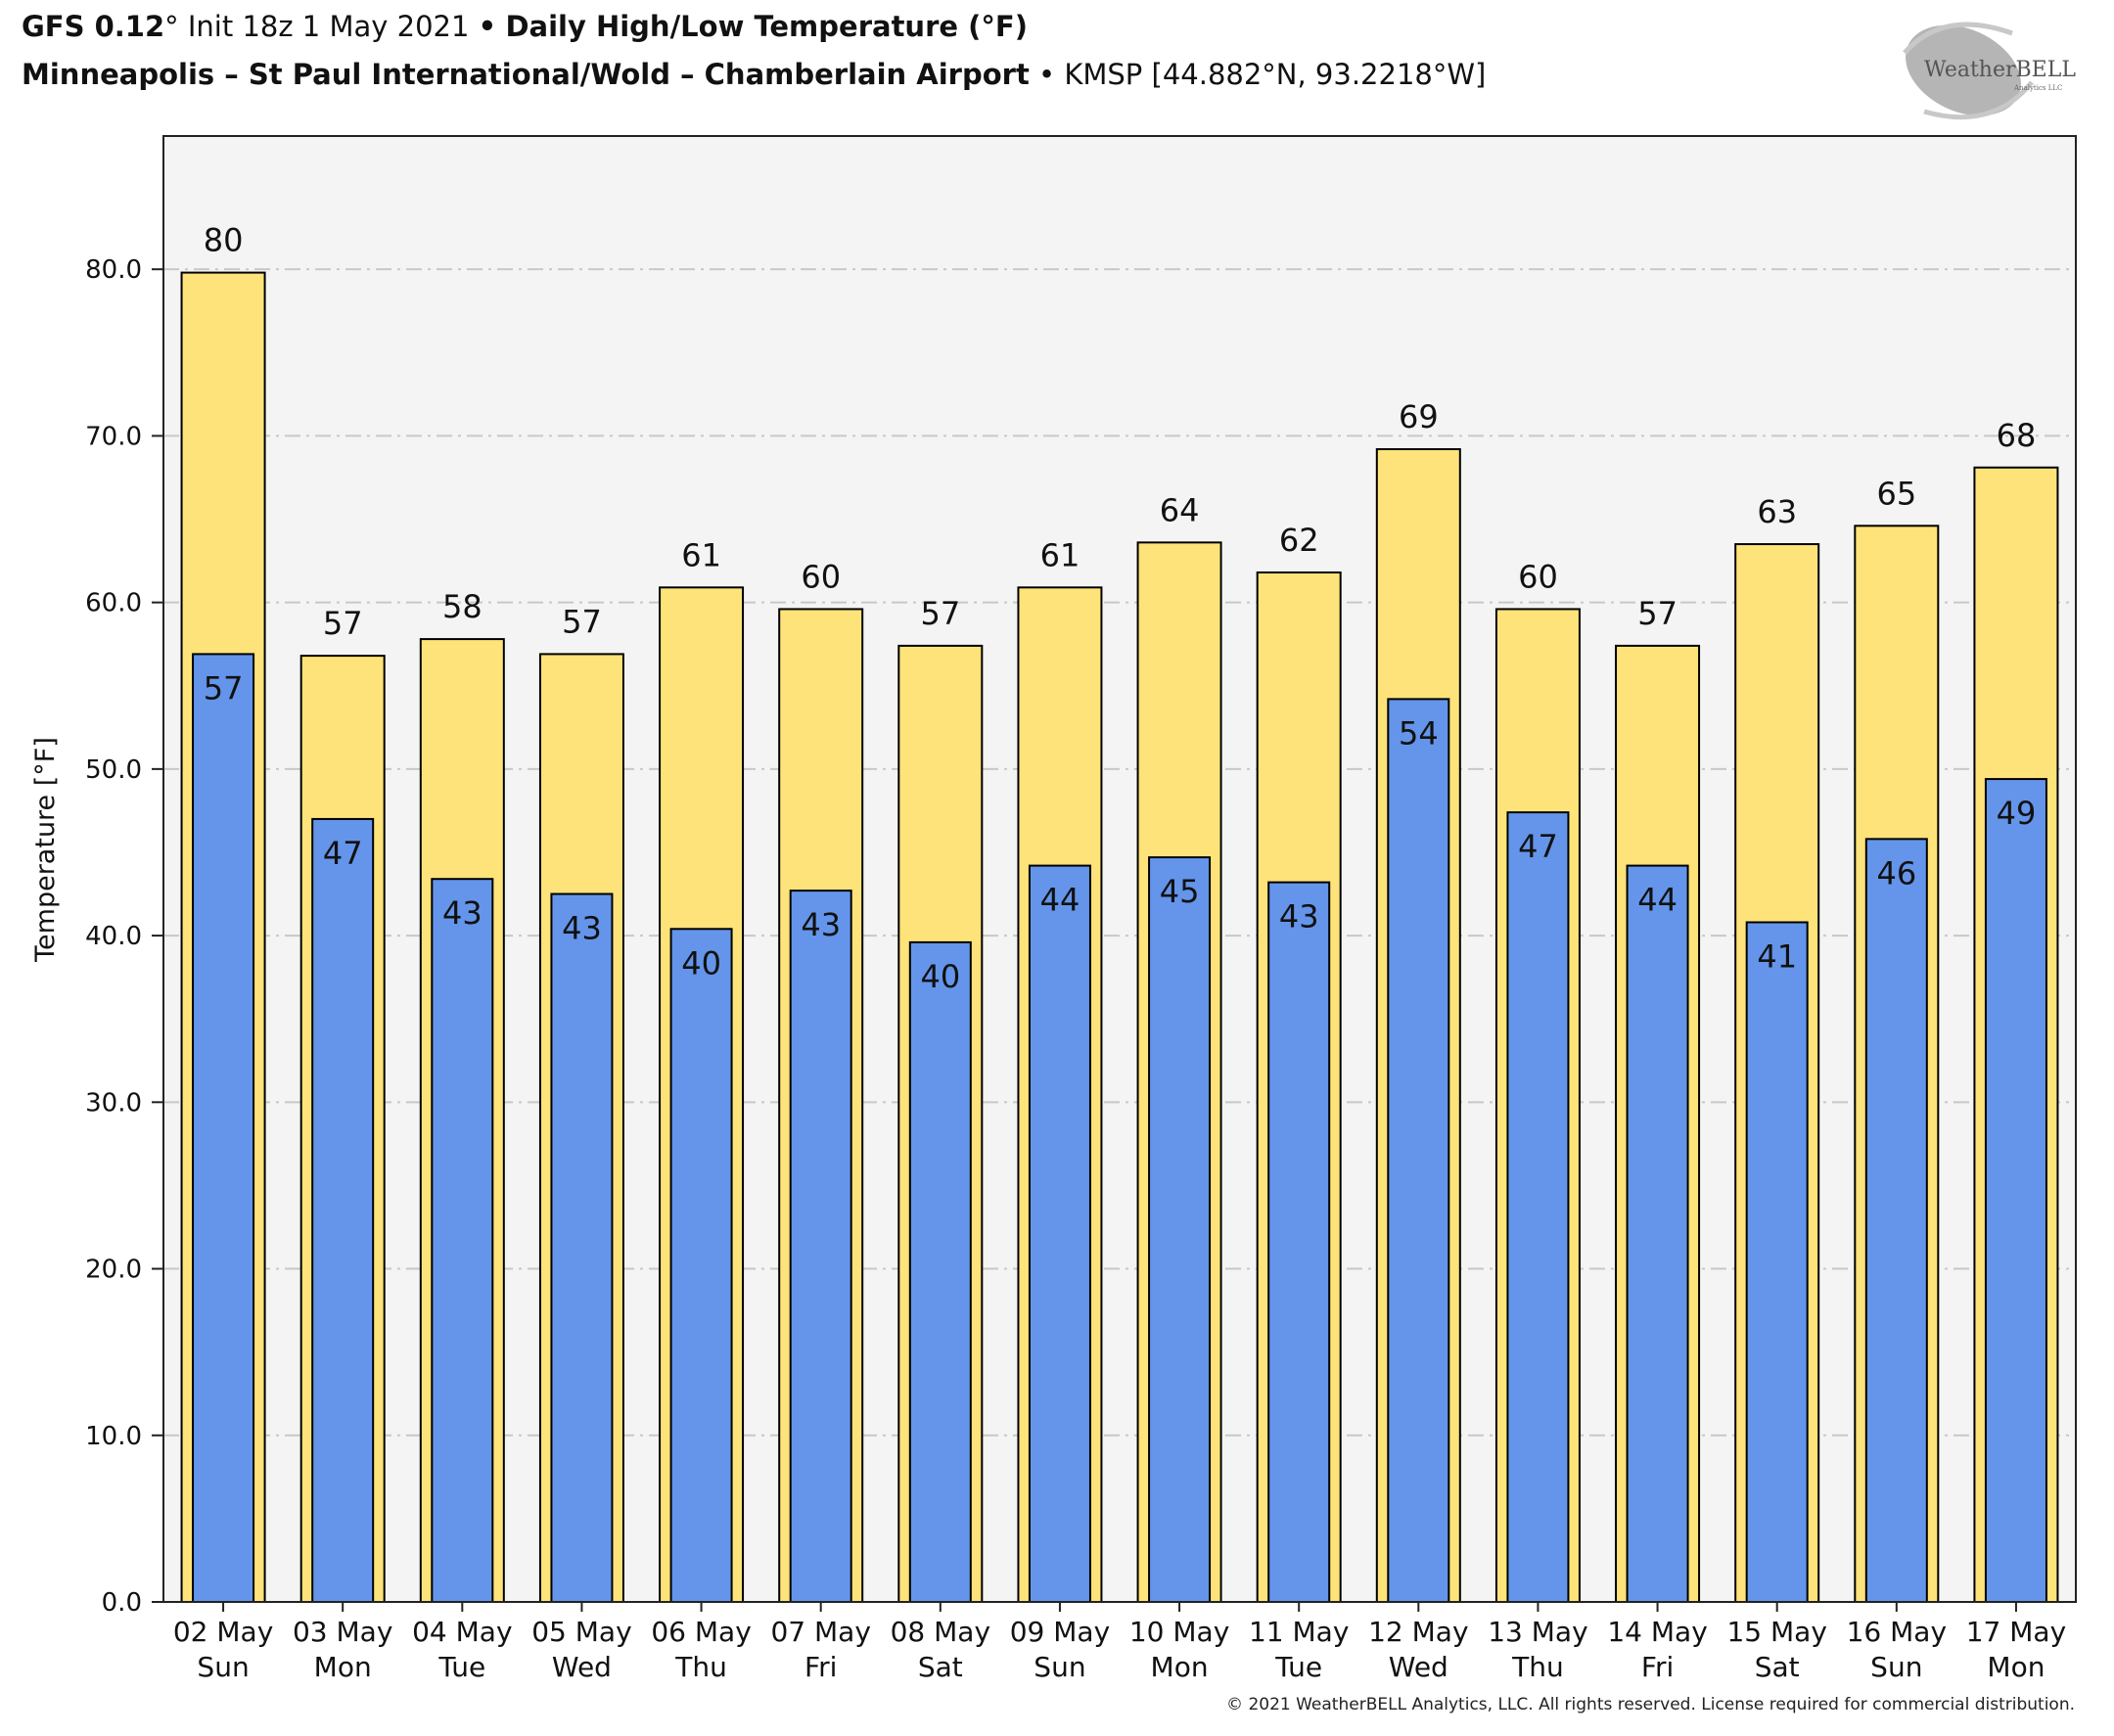 This screenshot has width=2114, height=1736. I want to click on y-tick-label: 20.0, so click(113, 1270).